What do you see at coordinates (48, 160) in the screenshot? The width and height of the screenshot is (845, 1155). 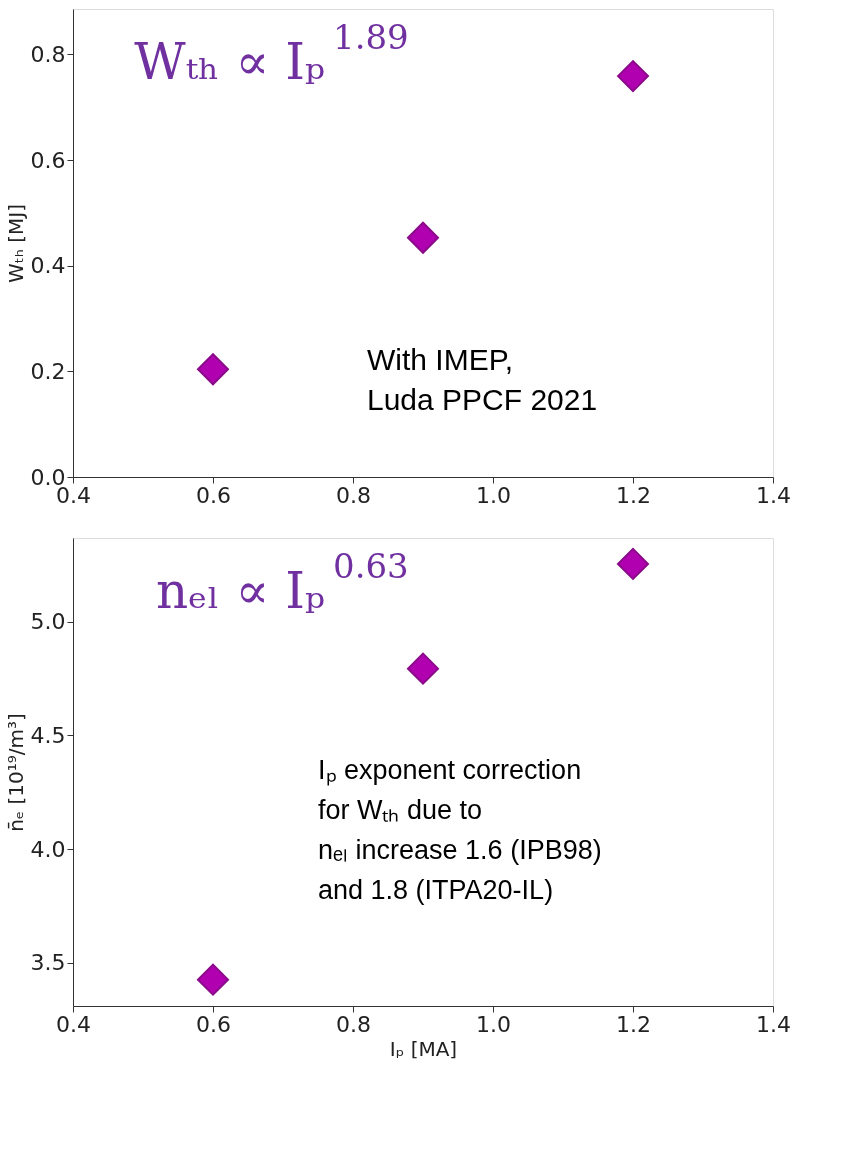 I see `y-tick-label: 0.6` at bounding box center [48, 160].